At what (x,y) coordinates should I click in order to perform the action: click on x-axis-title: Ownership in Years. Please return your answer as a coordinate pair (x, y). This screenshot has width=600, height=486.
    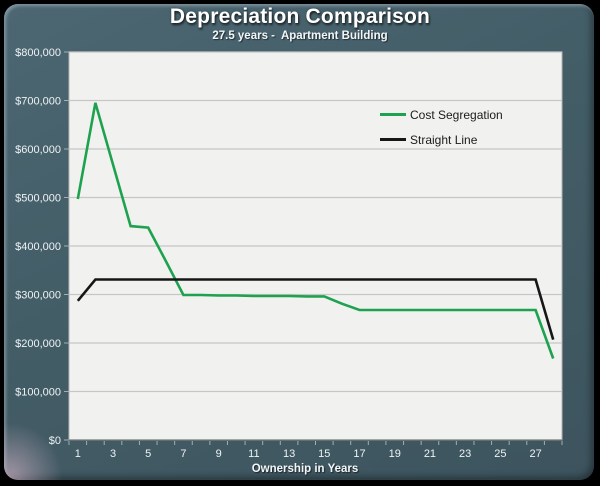
    Looking at the image, I should click on (305, 469).